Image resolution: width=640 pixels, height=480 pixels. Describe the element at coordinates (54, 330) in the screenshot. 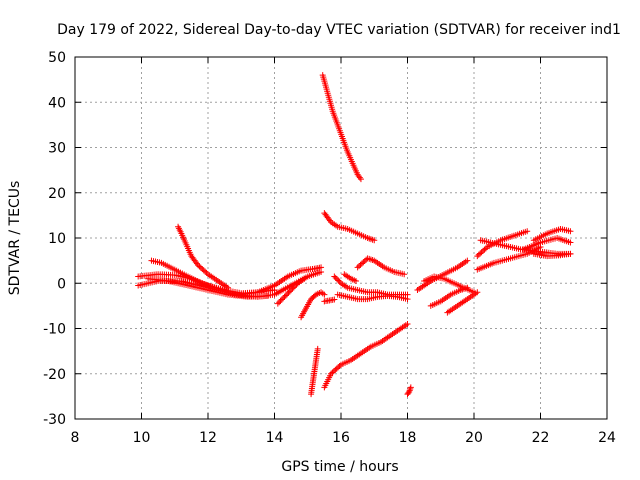

I see `y-tick-label: -10` at that location.